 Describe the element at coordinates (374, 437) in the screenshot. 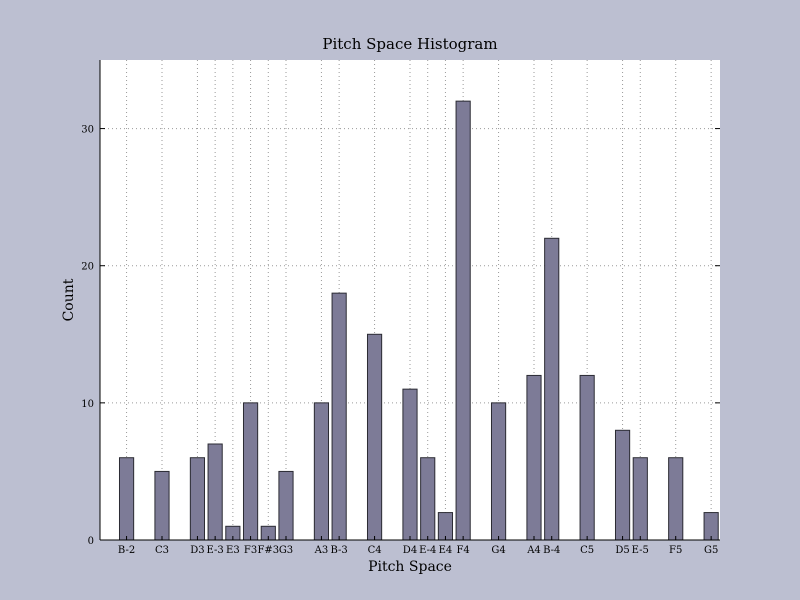

I see `bar-C4` at that location.